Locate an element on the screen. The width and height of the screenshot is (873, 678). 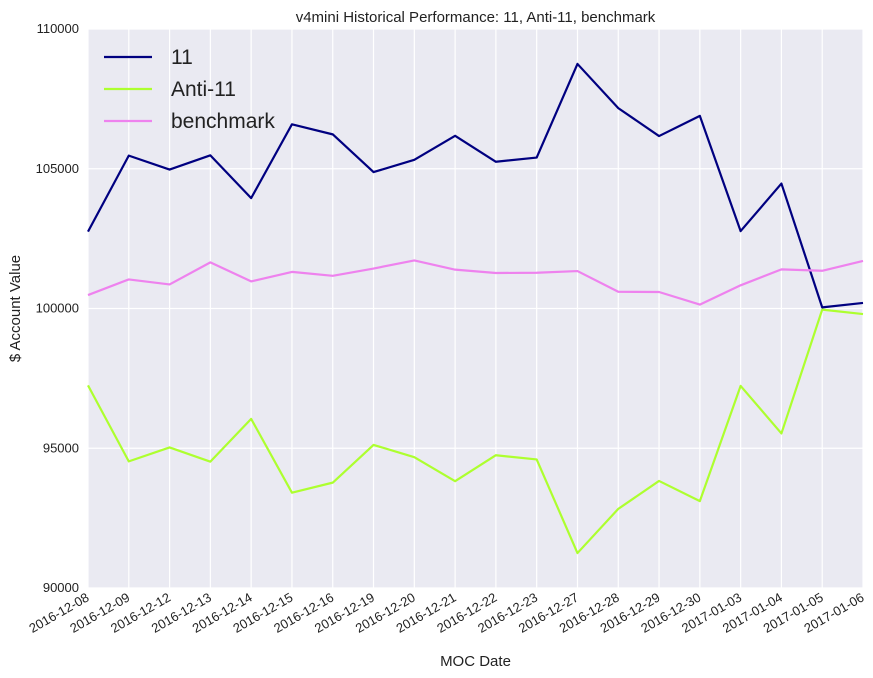
legend-label: Anti-11 is located at coordinates (203, 89).